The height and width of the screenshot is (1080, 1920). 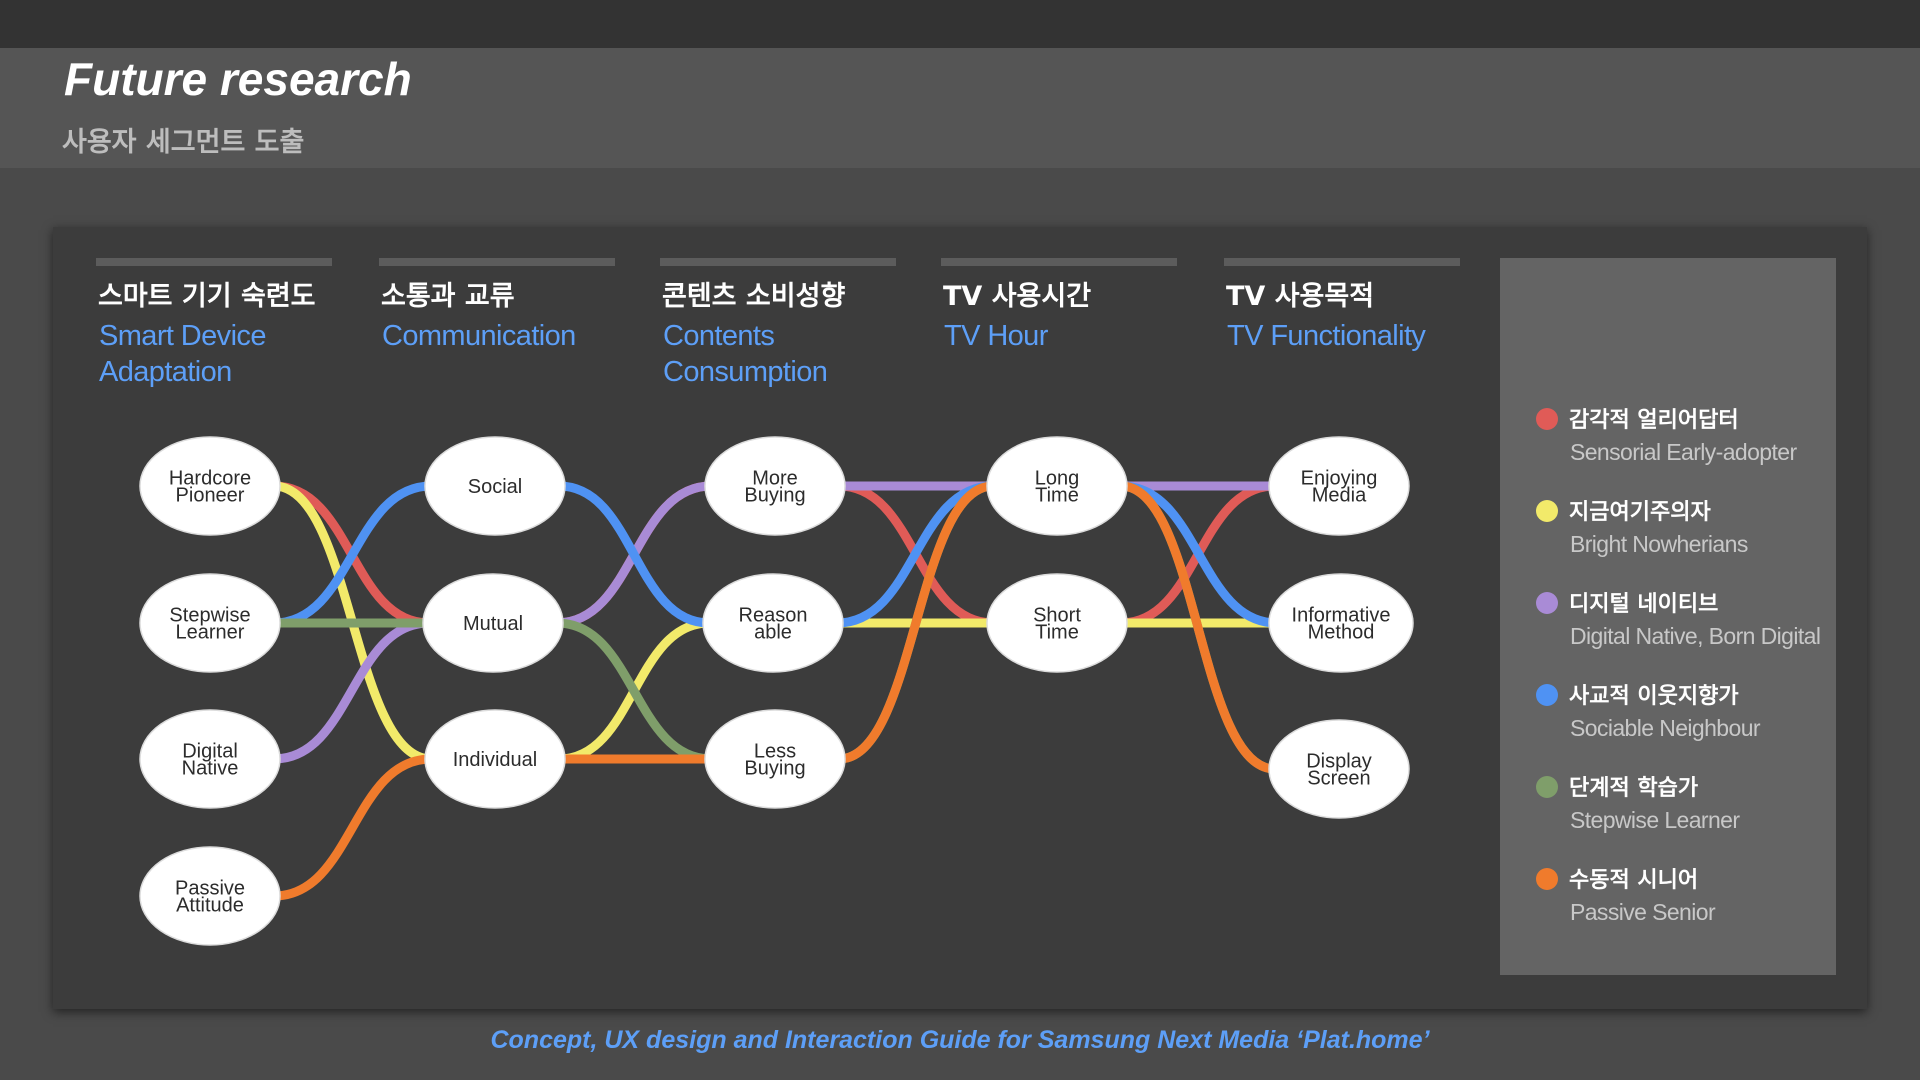 What do you see at coordinates (210, 889) in the screenshot?
I see `node-label: Passive` at bounding box center [210, 889].